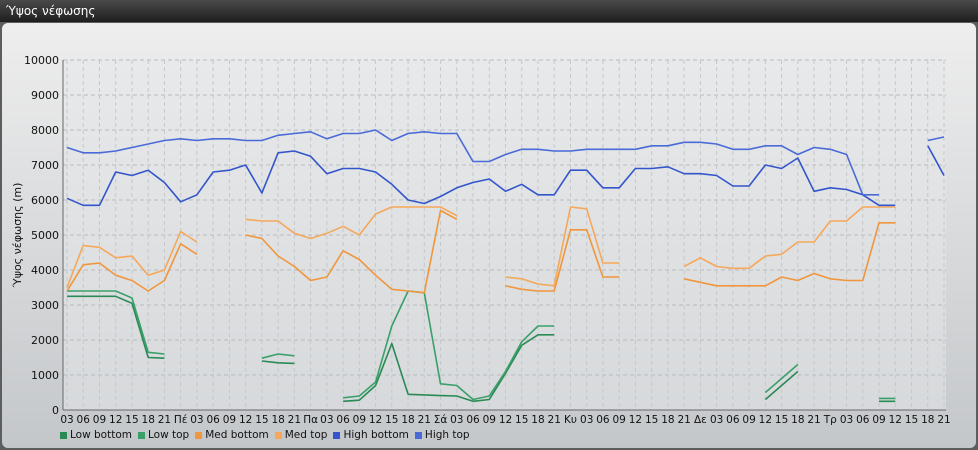 The height and width of the screenshot is (450, 978). I want to click on y-axis-title: Ύψος νέφωσης (m), so click(17, 236).